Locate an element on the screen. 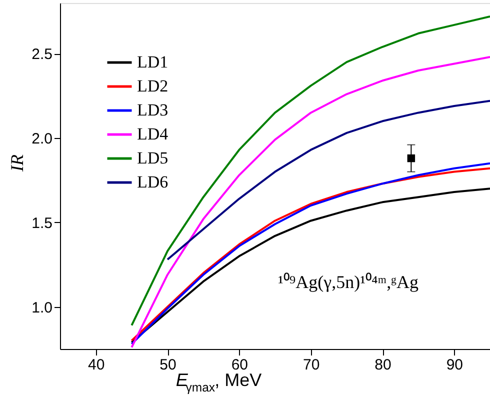  legend-label: LD3 is located at coordinates (152, 110).